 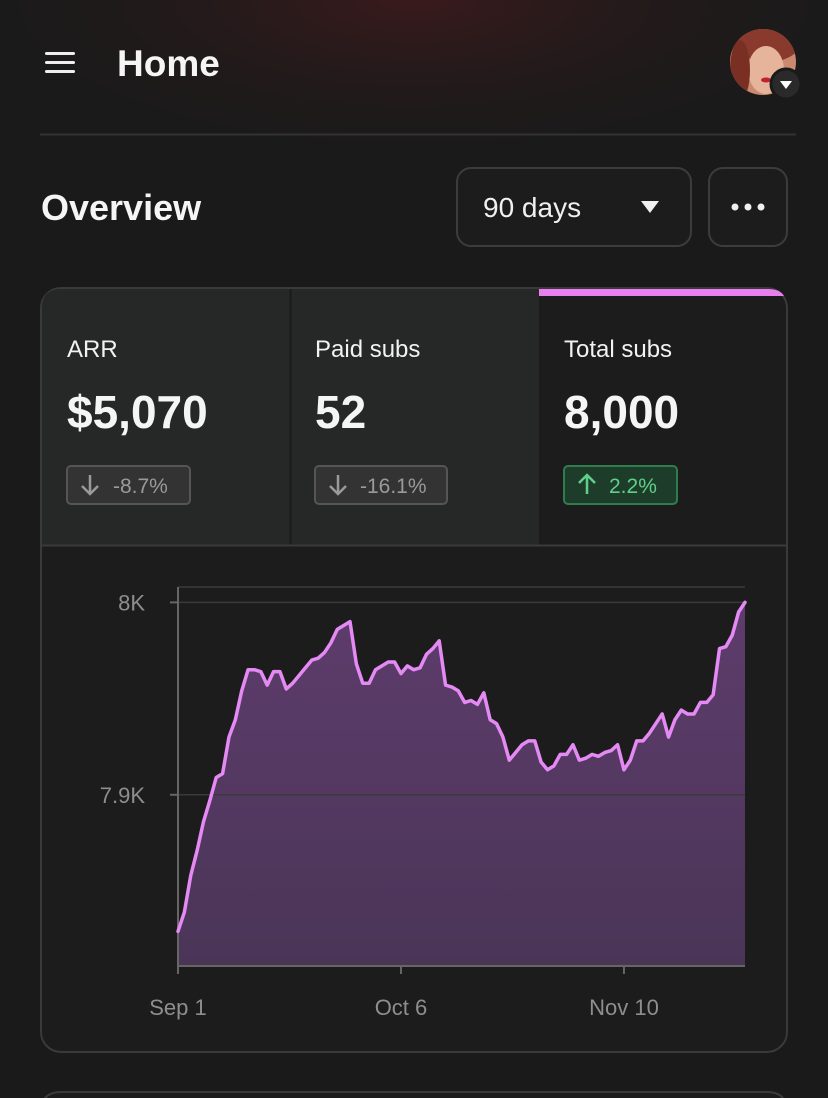 What do you see at coordinates (532, 207) in the screenshot?
I see `dropdown-label: 90 days` at bounding box center [532, 207].